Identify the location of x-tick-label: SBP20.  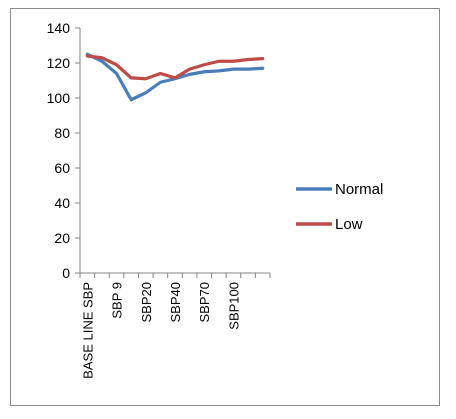
(146, 302).